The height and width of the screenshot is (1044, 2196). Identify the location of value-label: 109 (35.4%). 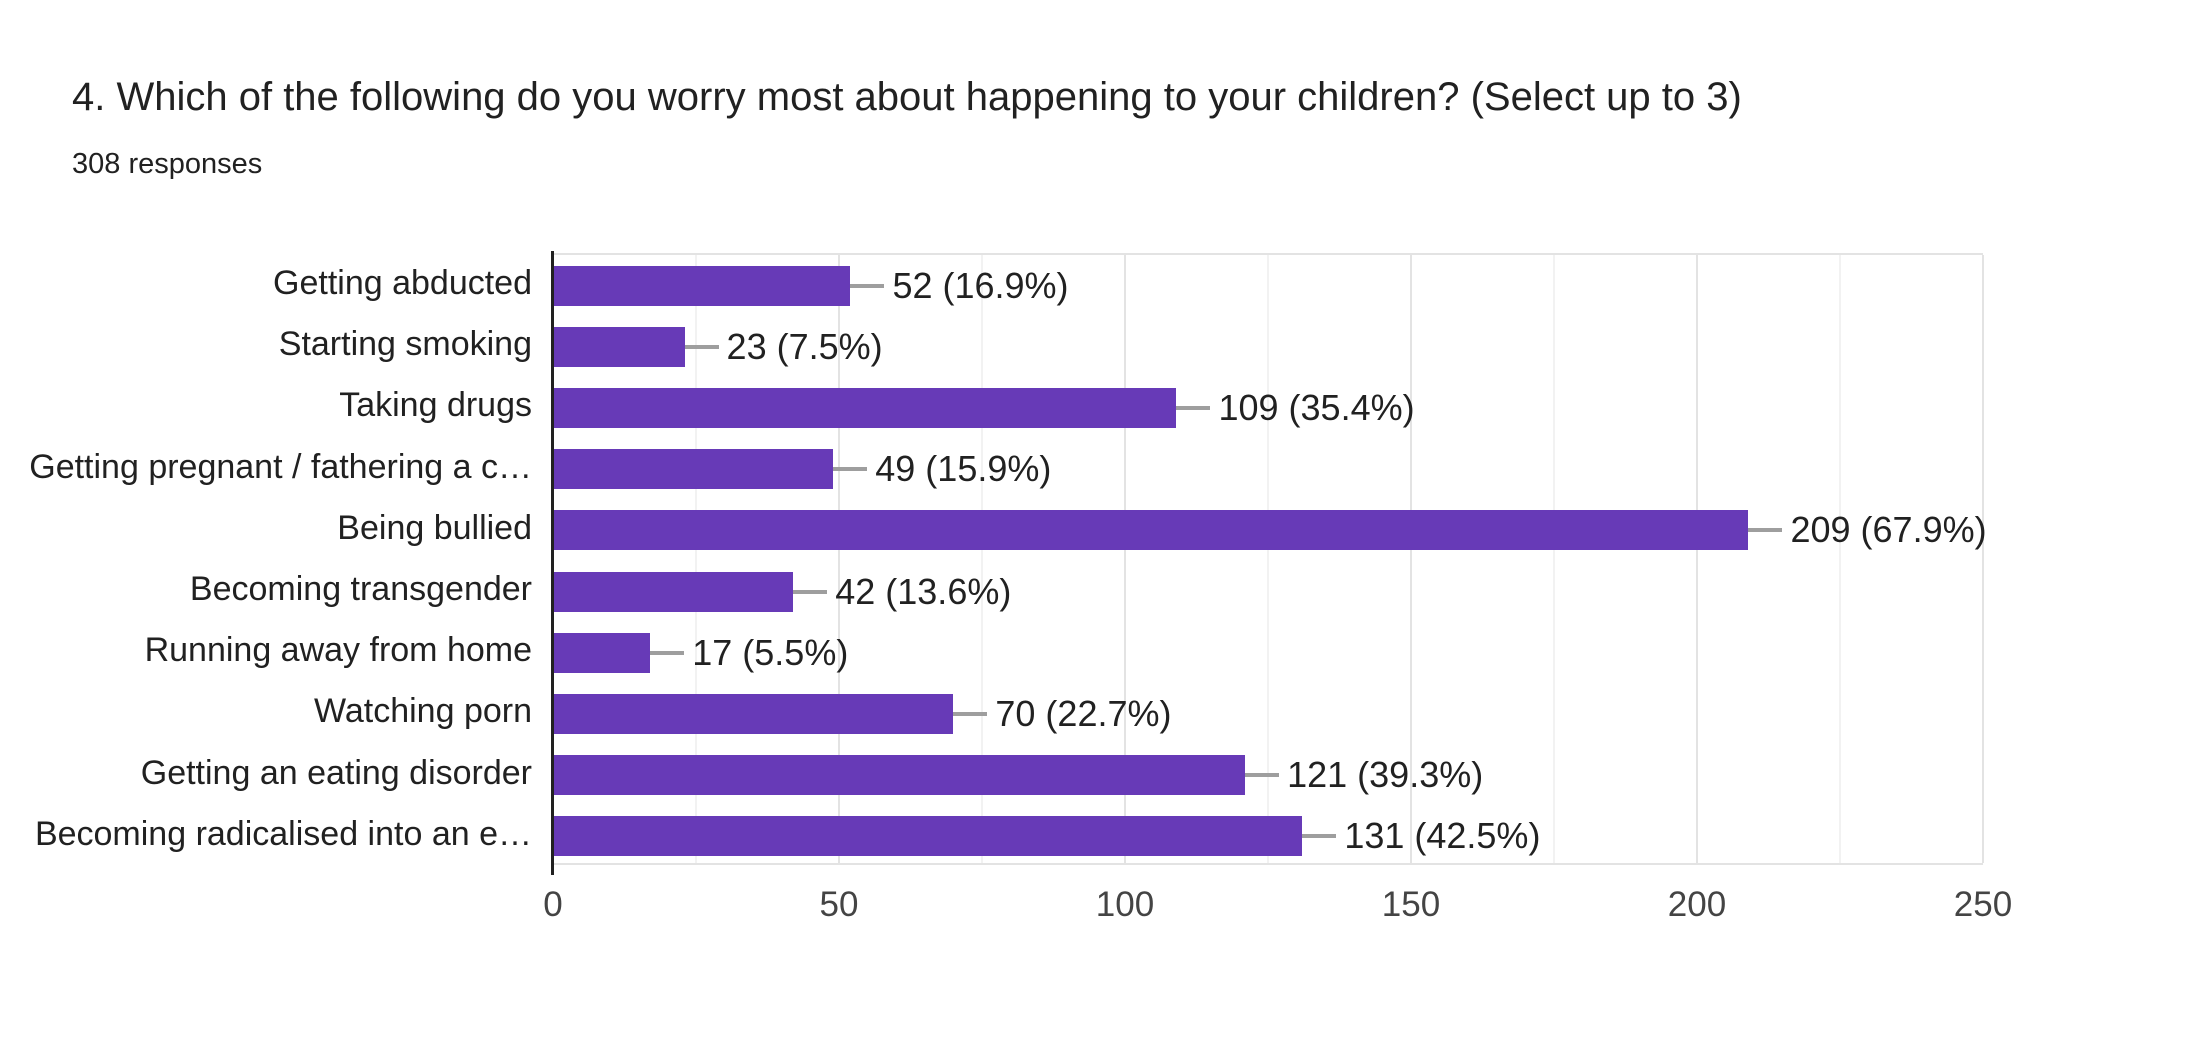
(1316, 407).